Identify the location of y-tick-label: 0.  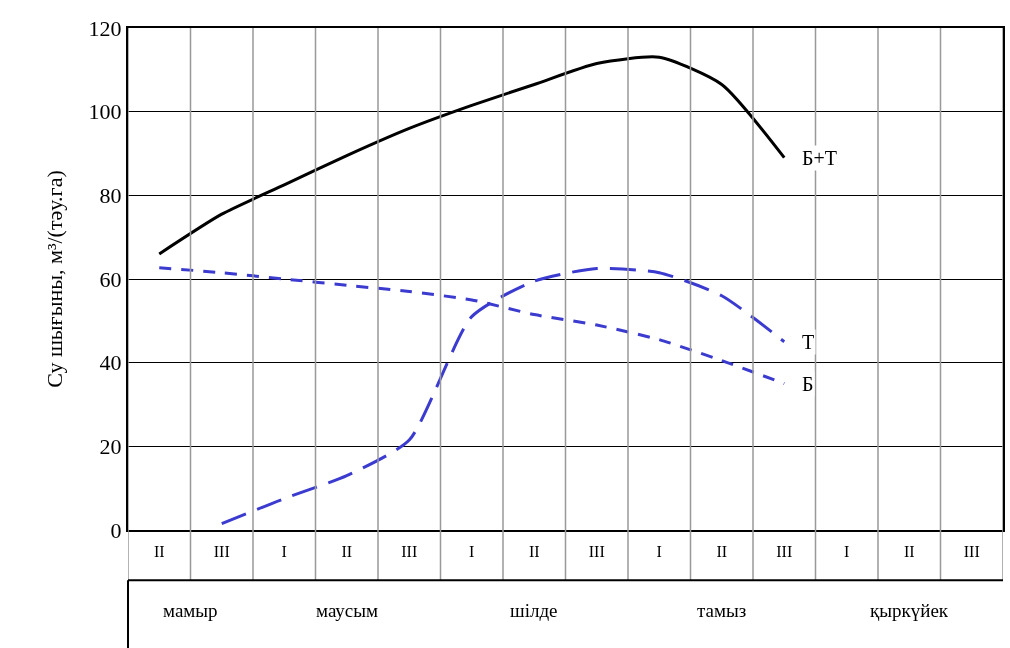
(116, 530).